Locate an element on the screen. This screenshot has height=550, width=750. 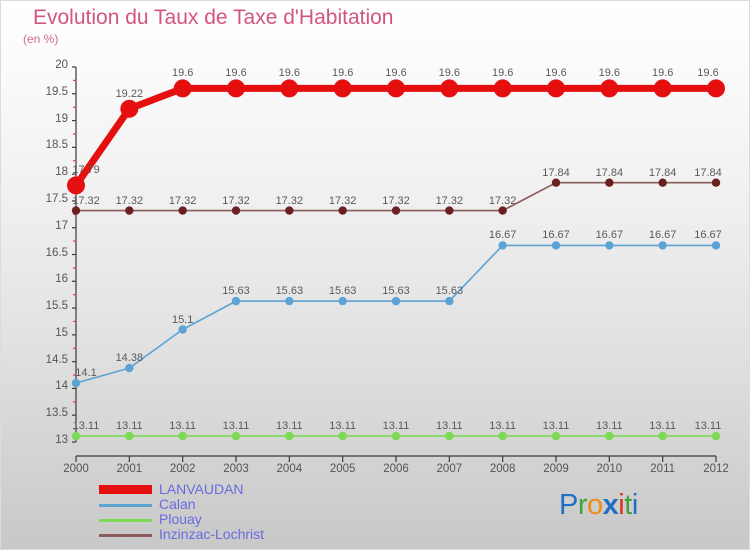
series-inzinzac-lochrist is located at coordinates (396, 196).